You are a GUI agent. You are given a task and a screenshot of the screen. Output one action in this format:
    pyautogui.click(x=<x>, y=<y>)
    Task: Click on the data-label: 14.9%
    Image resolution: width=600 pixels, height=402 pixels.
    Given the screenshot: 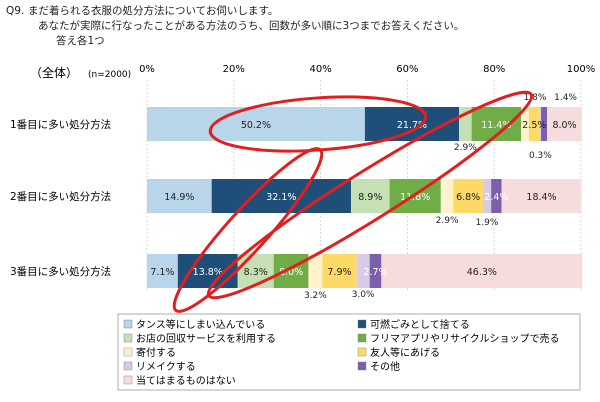 What is the action you would take?
    pyautogui.click(x=179, y=197)
    